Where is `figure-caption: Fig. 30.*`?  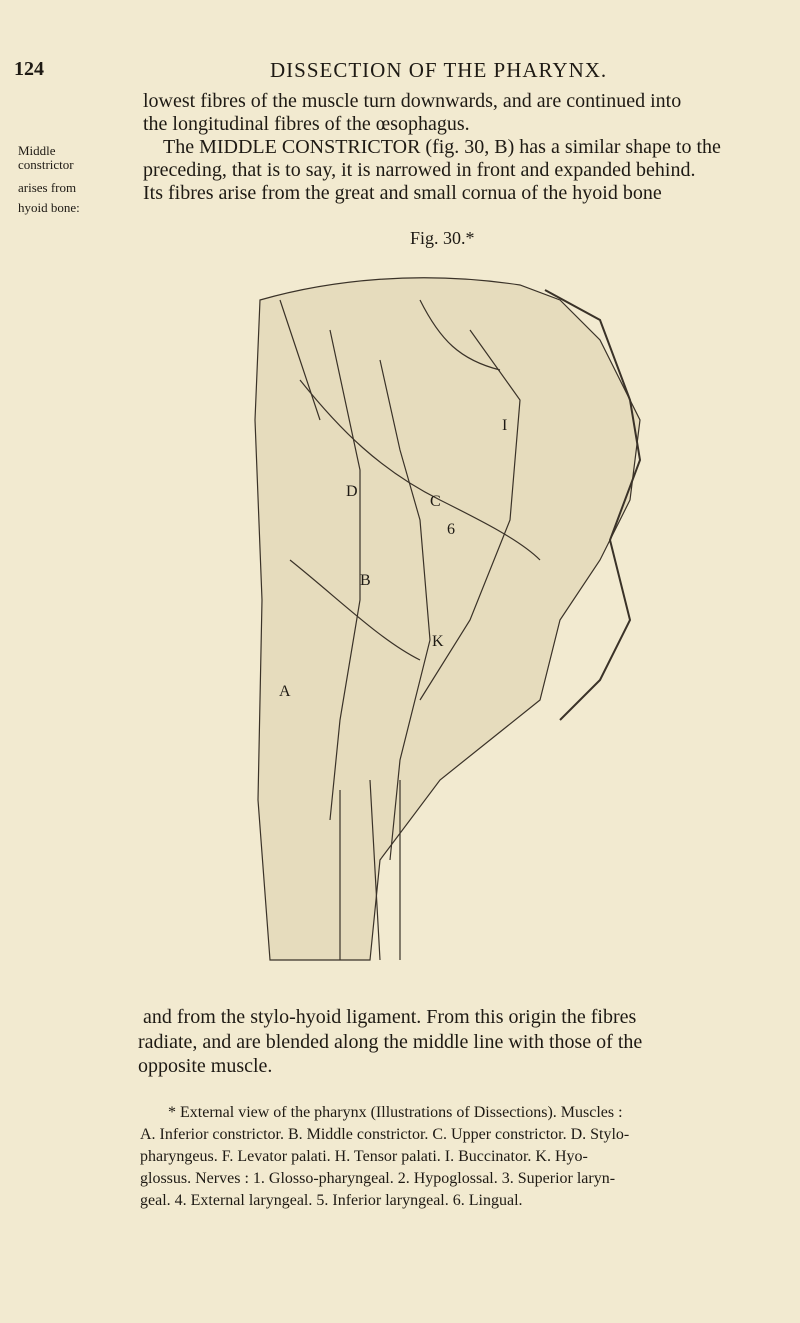
figure-caption: Fig. 30.* is located at coordinates (442, 238).